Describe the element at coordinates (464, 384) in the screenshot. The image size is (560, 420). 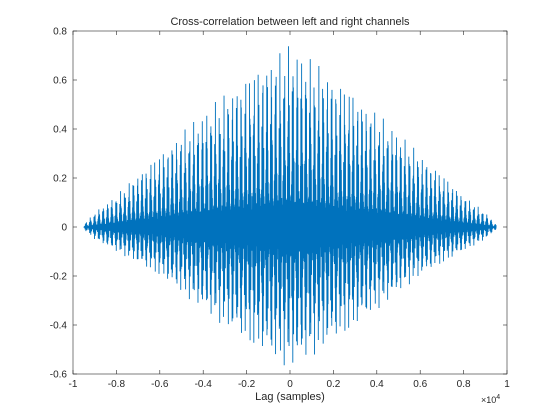
I see `x-tick-label: 0.8` at that location.